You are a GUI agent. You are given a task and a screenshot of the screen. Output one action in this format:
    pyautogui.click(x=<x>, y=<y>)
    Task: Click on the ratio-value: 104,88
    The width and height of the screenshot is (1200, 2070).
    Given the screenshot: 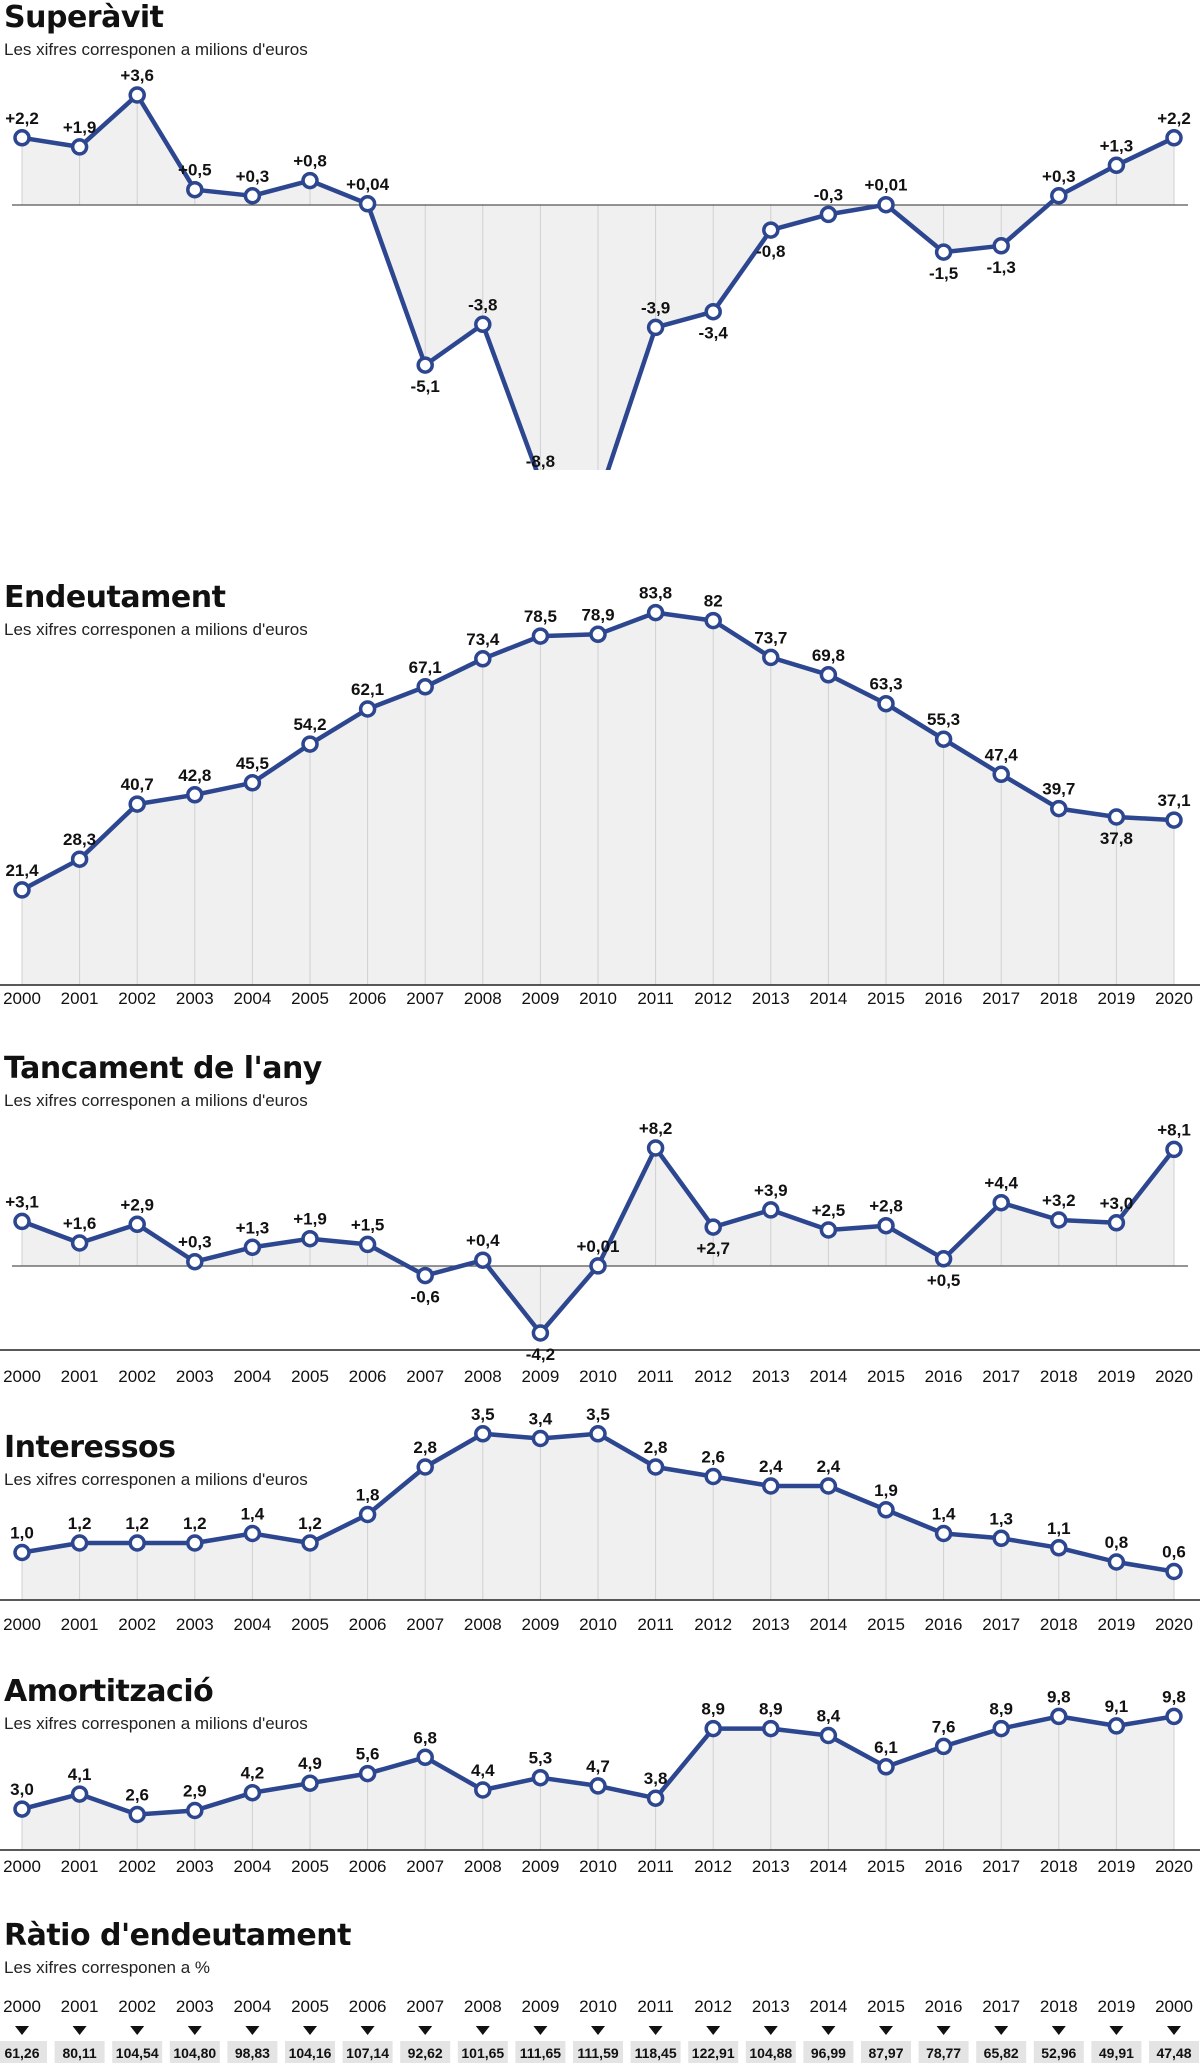 What is the action you would take?
    pyautogui.click(x=770, y=2053)
    